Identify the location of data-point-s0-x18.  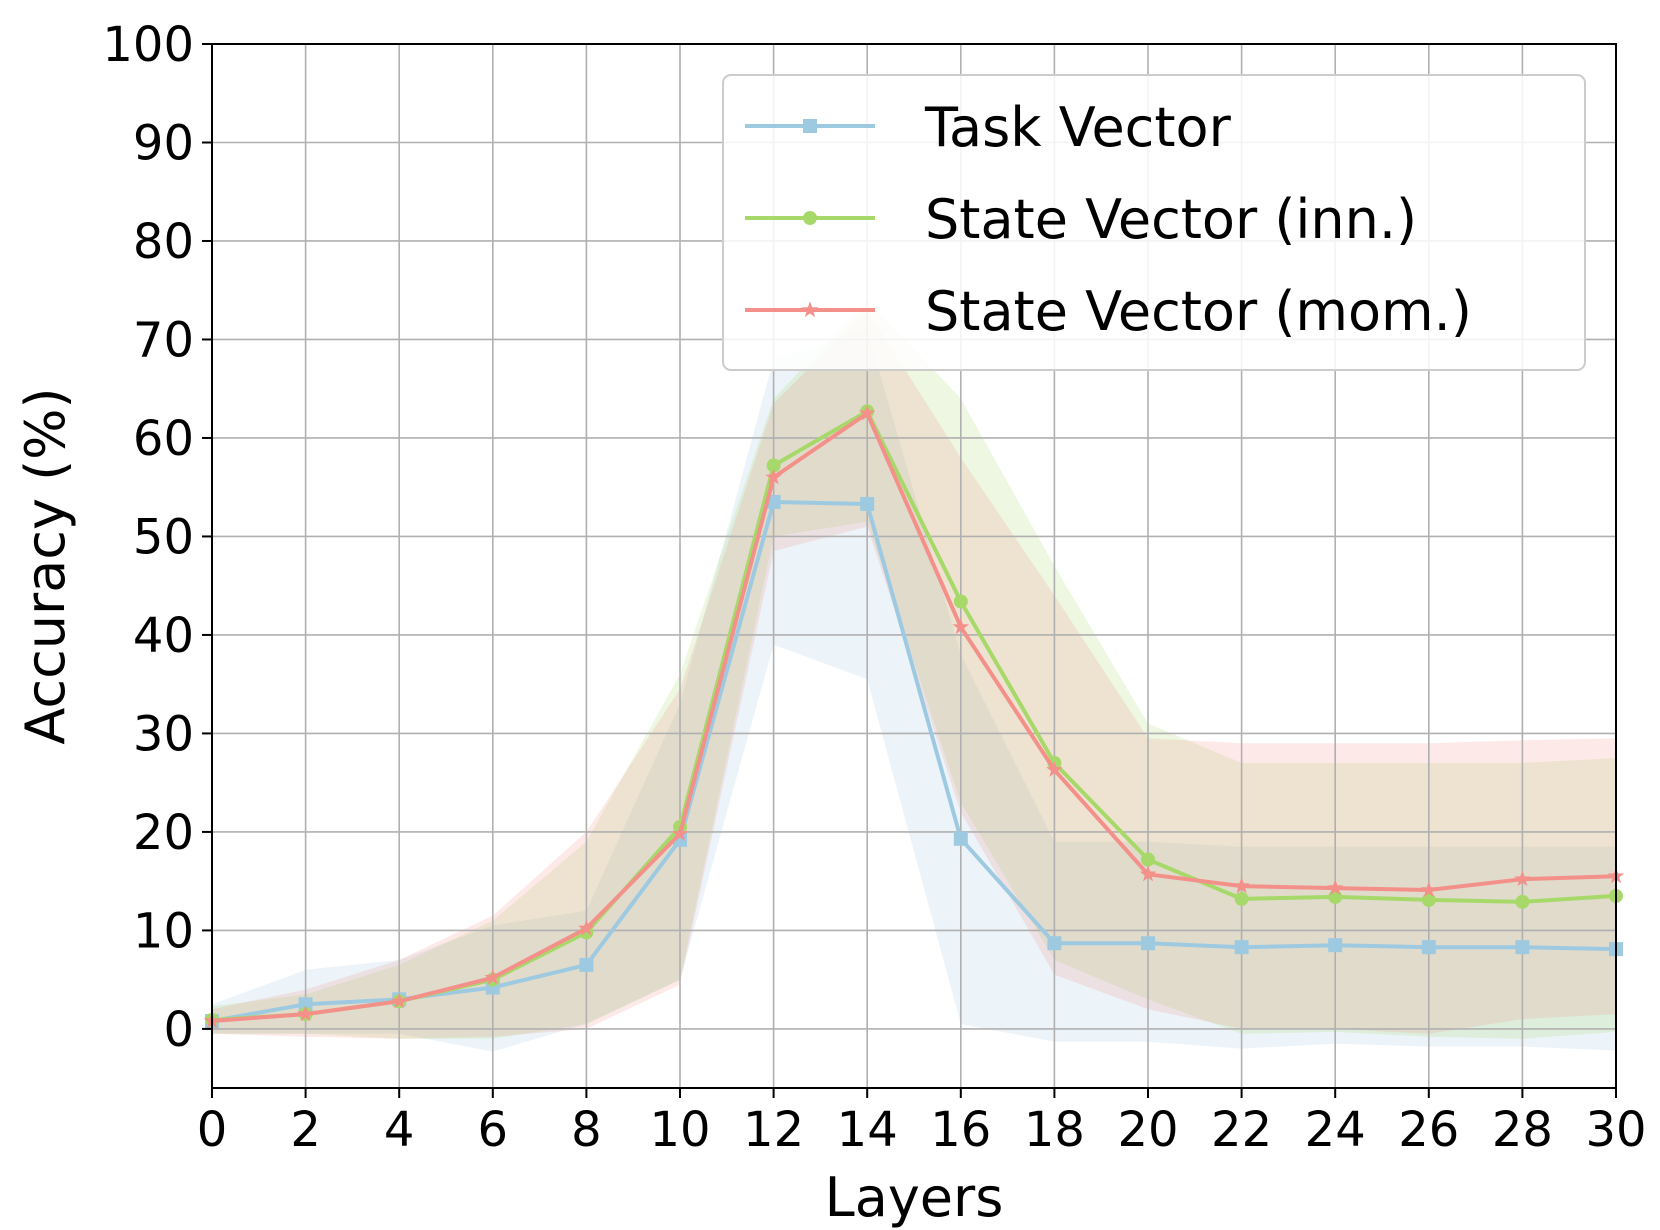
(1054, 943).